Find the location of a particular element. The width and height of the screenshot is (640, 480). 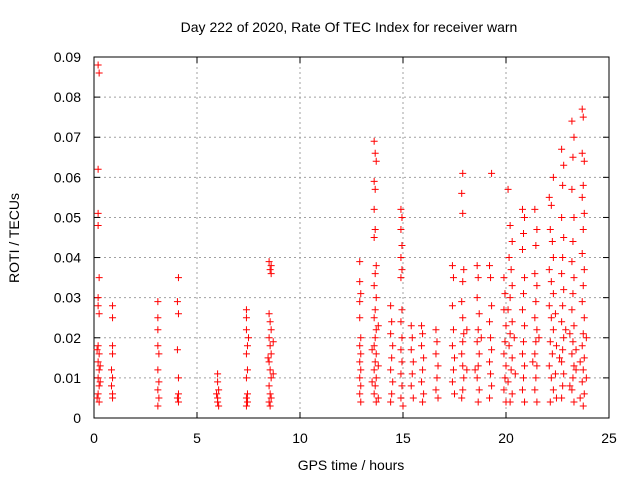

y-tick-label: 0.06 is located at coordinates (67, 177).